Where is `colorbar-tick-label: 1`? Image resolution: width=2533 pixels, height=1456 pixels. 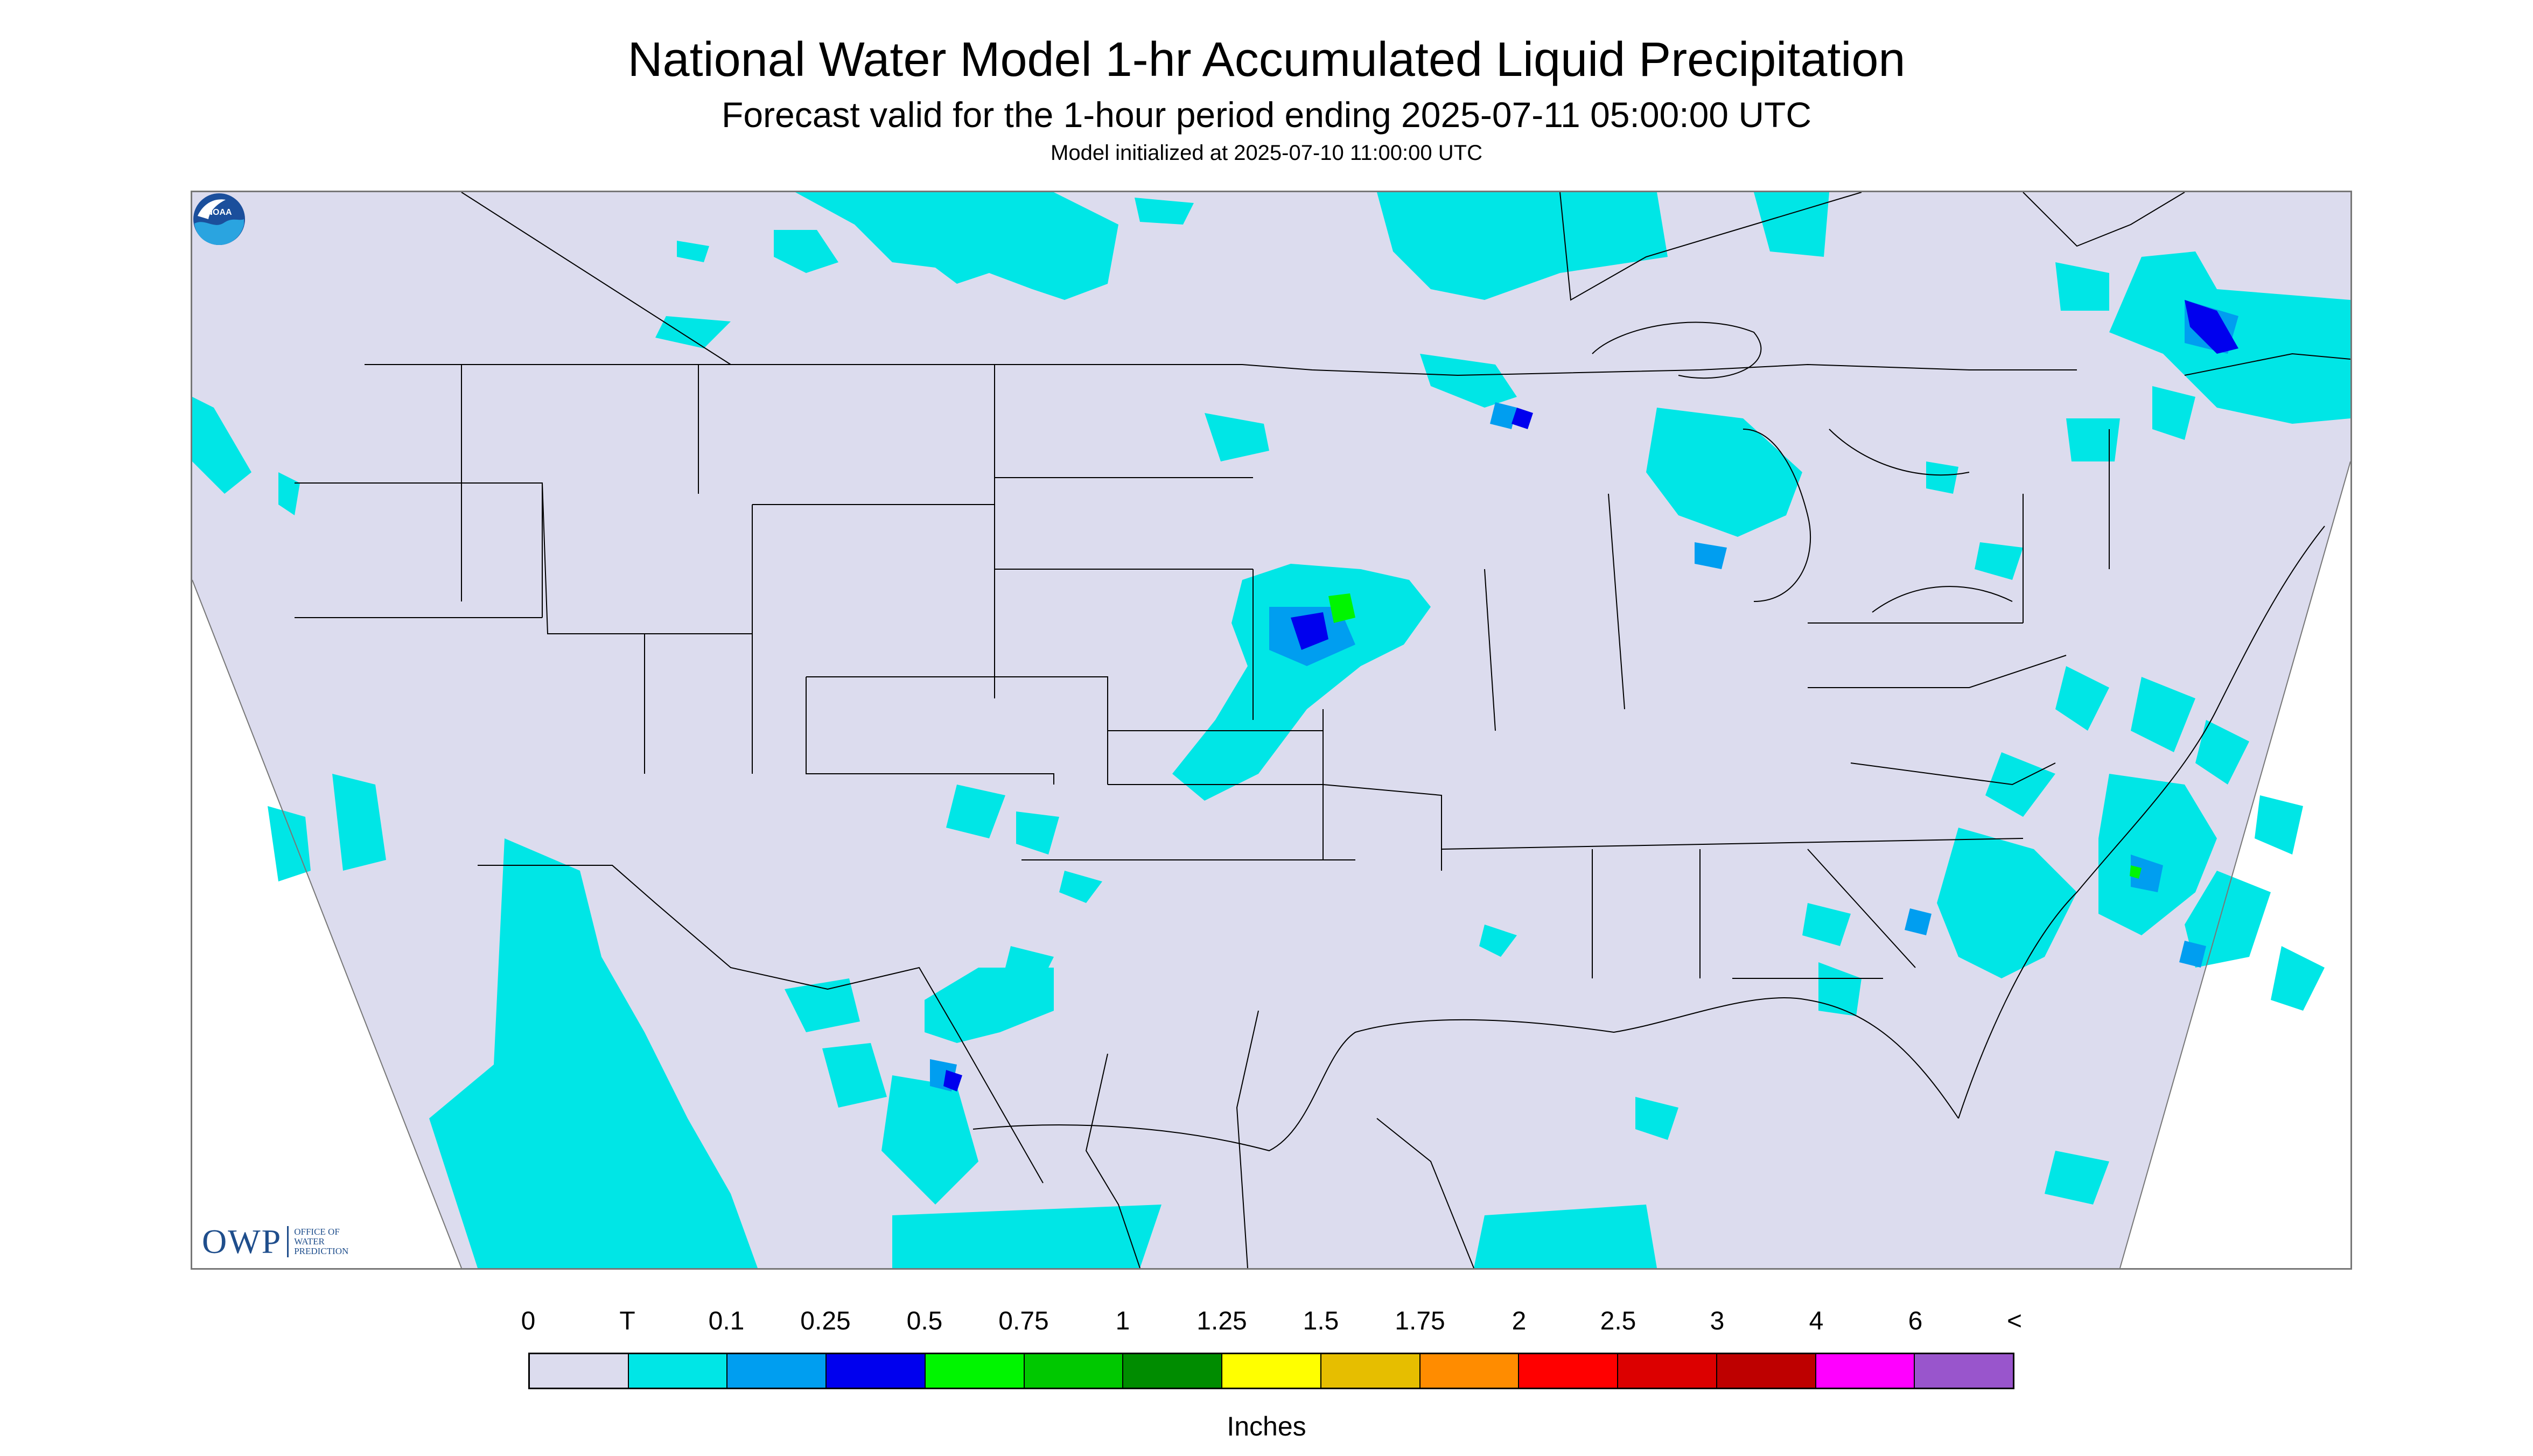
colorbar-tick-label: 1 is located at coordinates (1123, 1321).